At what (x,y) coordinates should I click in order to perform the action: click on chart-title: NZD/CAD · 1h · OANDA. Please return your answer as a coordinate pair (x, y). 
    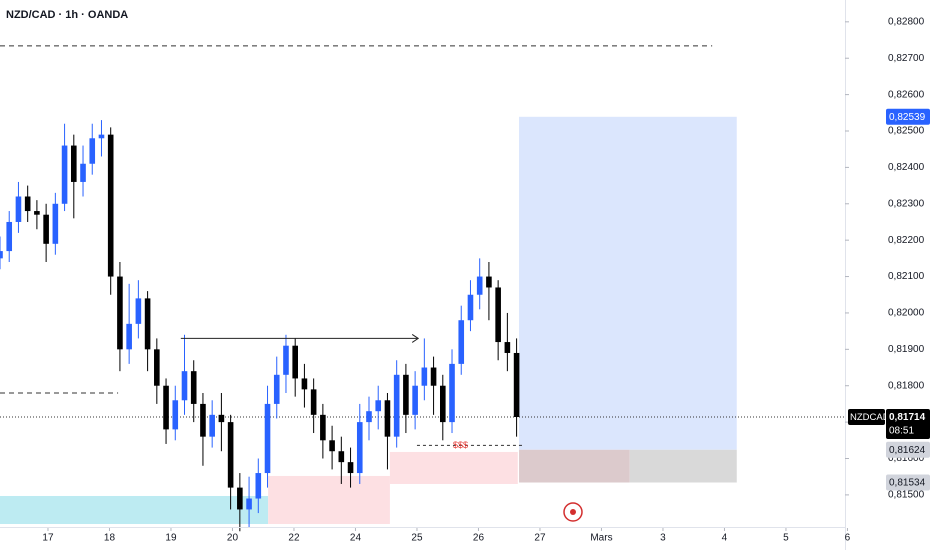
    Looking at the image, I should click on (67, 15).